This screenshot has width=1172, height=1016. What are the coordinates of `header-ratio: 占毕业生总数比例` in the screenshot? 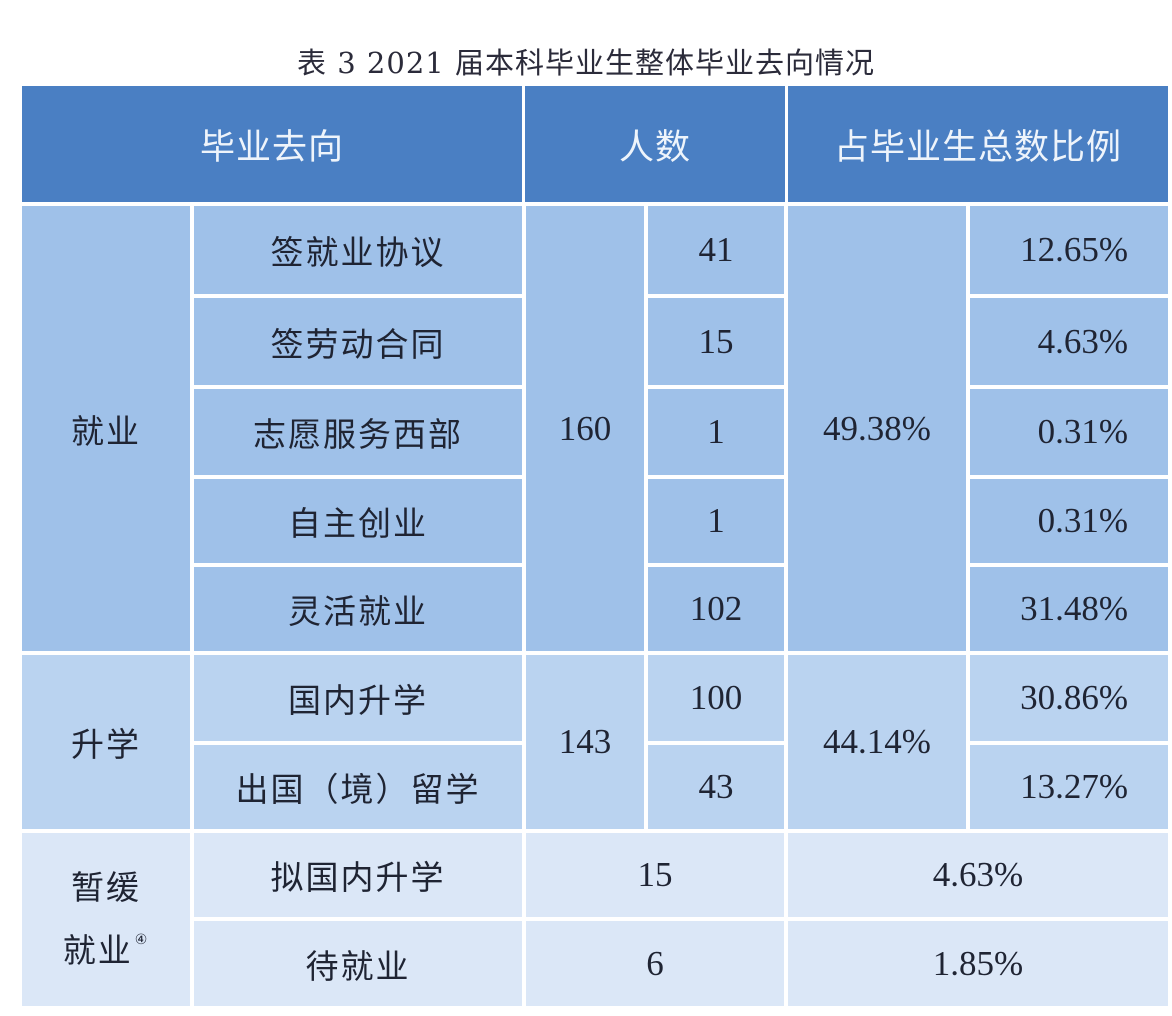 It's located at (978, 144).